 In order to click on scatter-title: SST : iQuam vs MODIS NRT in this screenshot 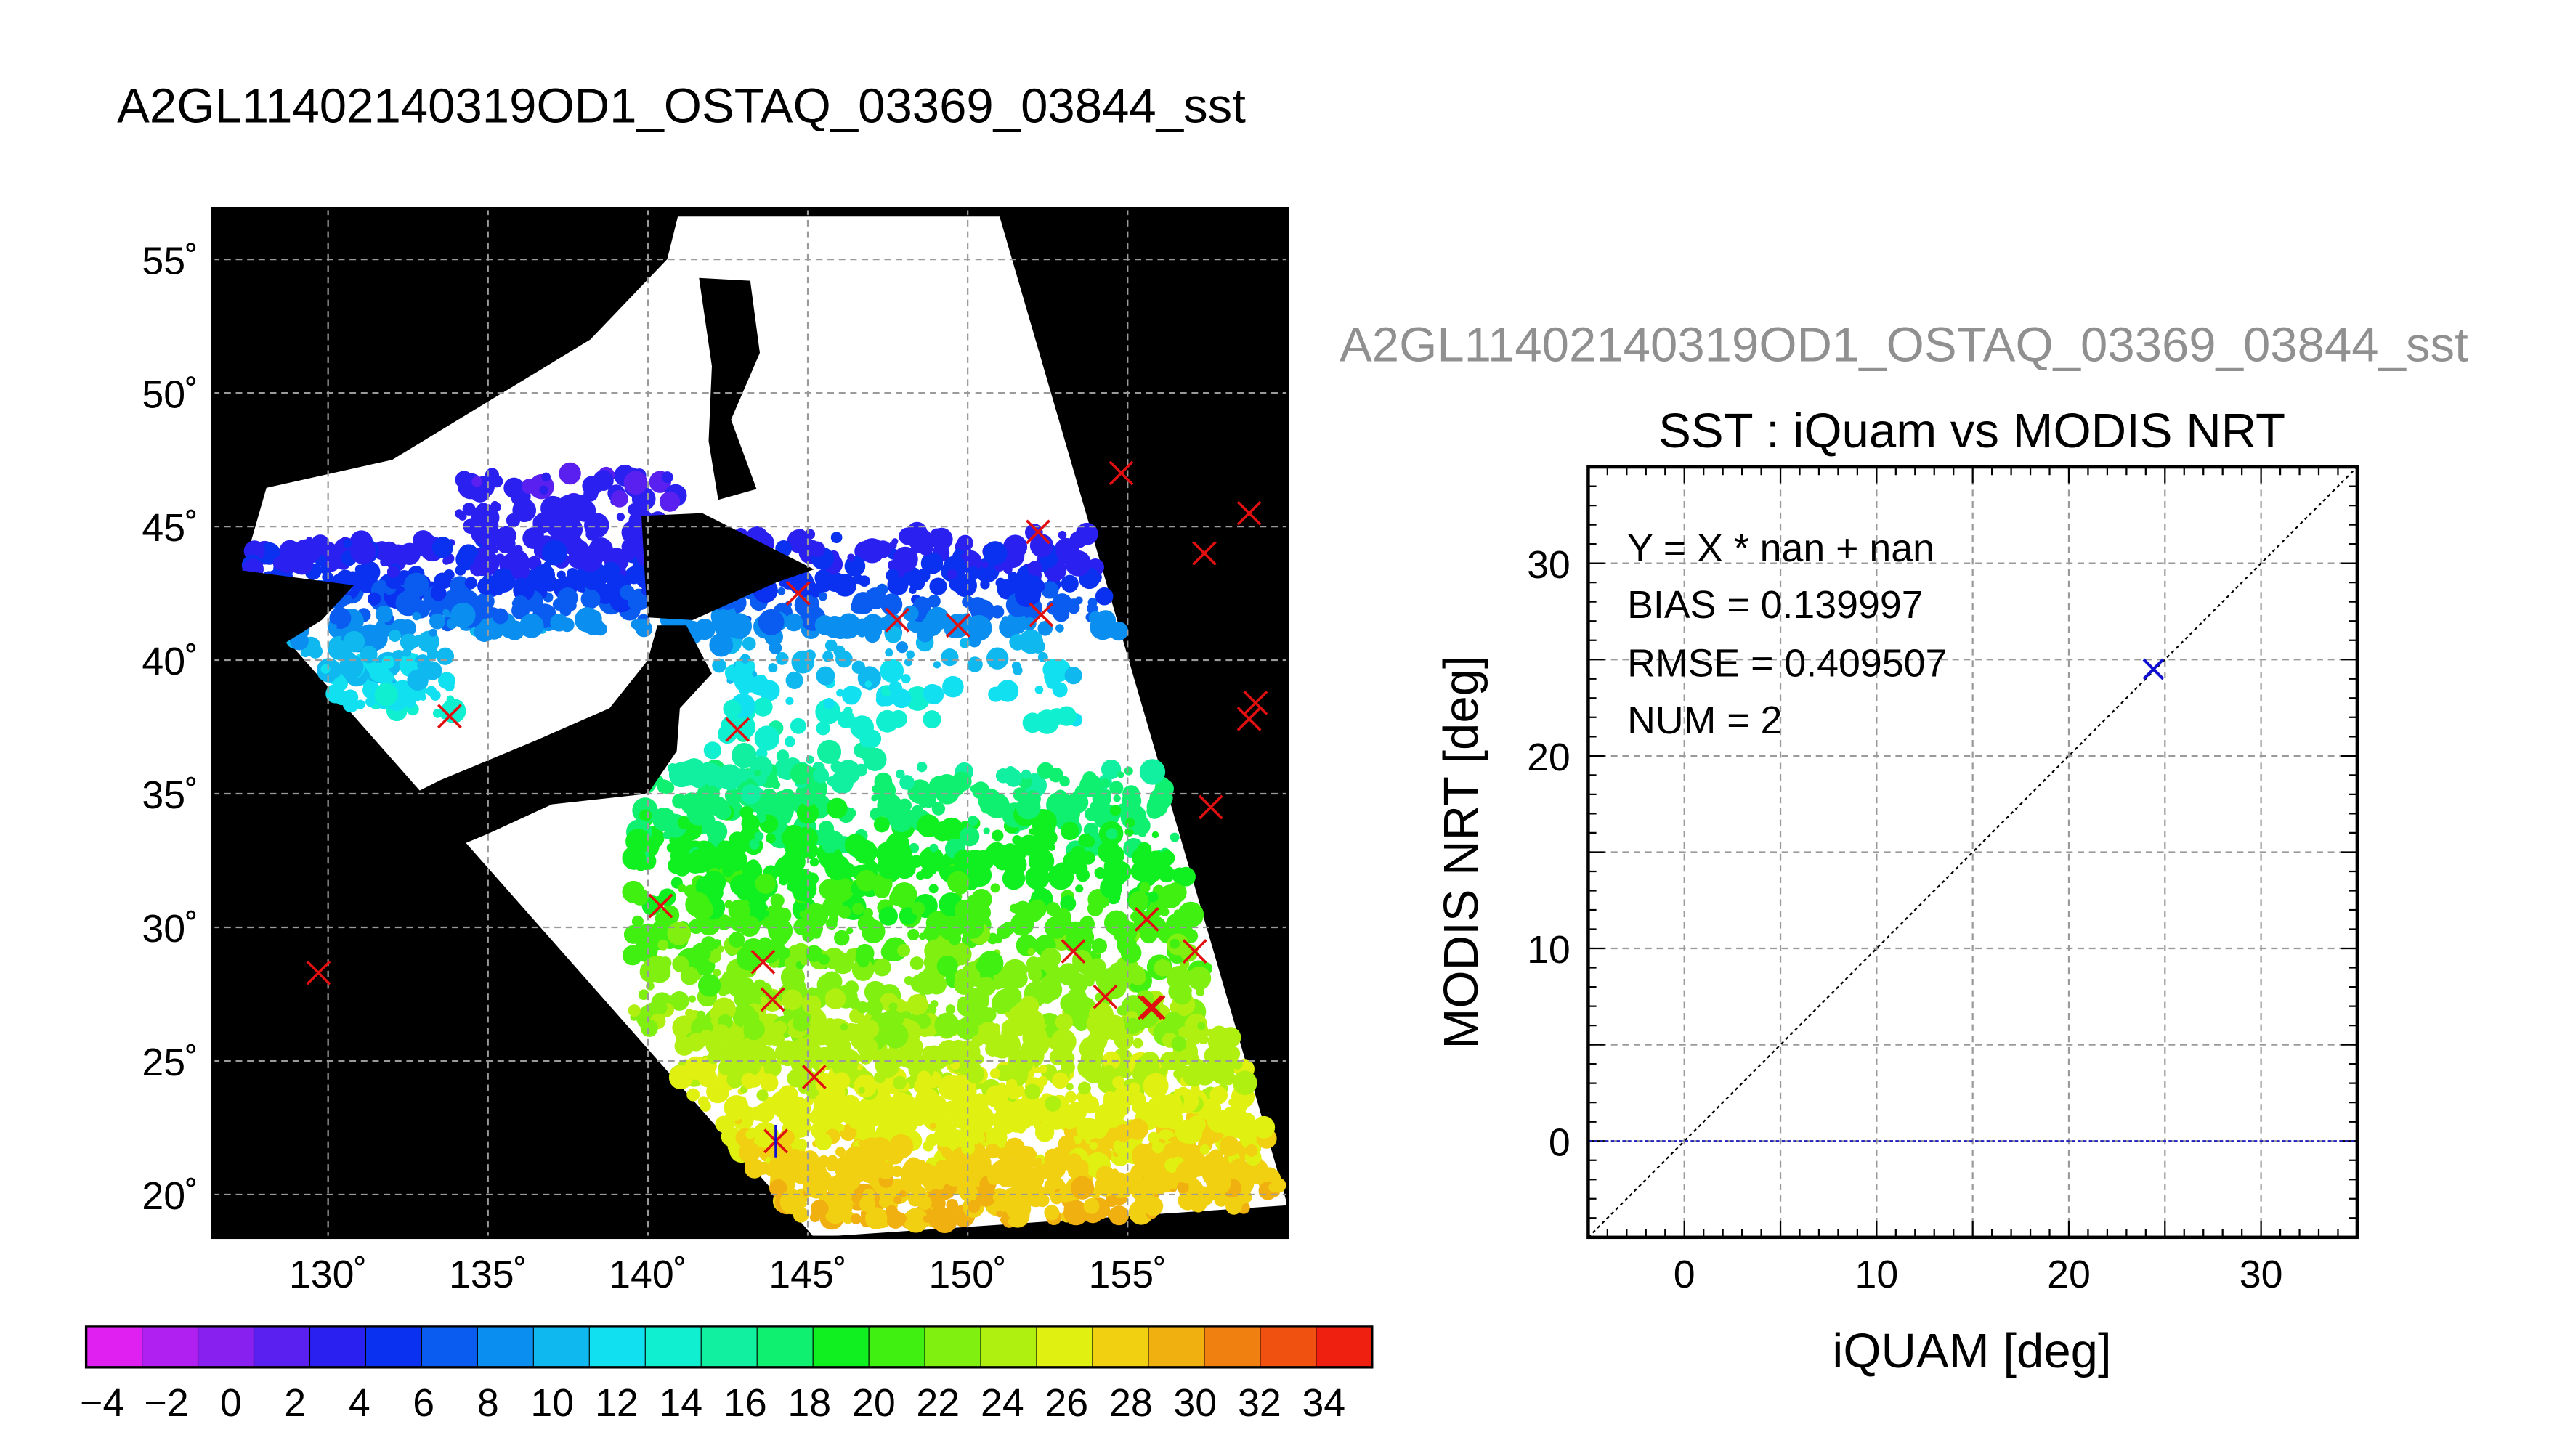, I will do `click(1972, 431)`.